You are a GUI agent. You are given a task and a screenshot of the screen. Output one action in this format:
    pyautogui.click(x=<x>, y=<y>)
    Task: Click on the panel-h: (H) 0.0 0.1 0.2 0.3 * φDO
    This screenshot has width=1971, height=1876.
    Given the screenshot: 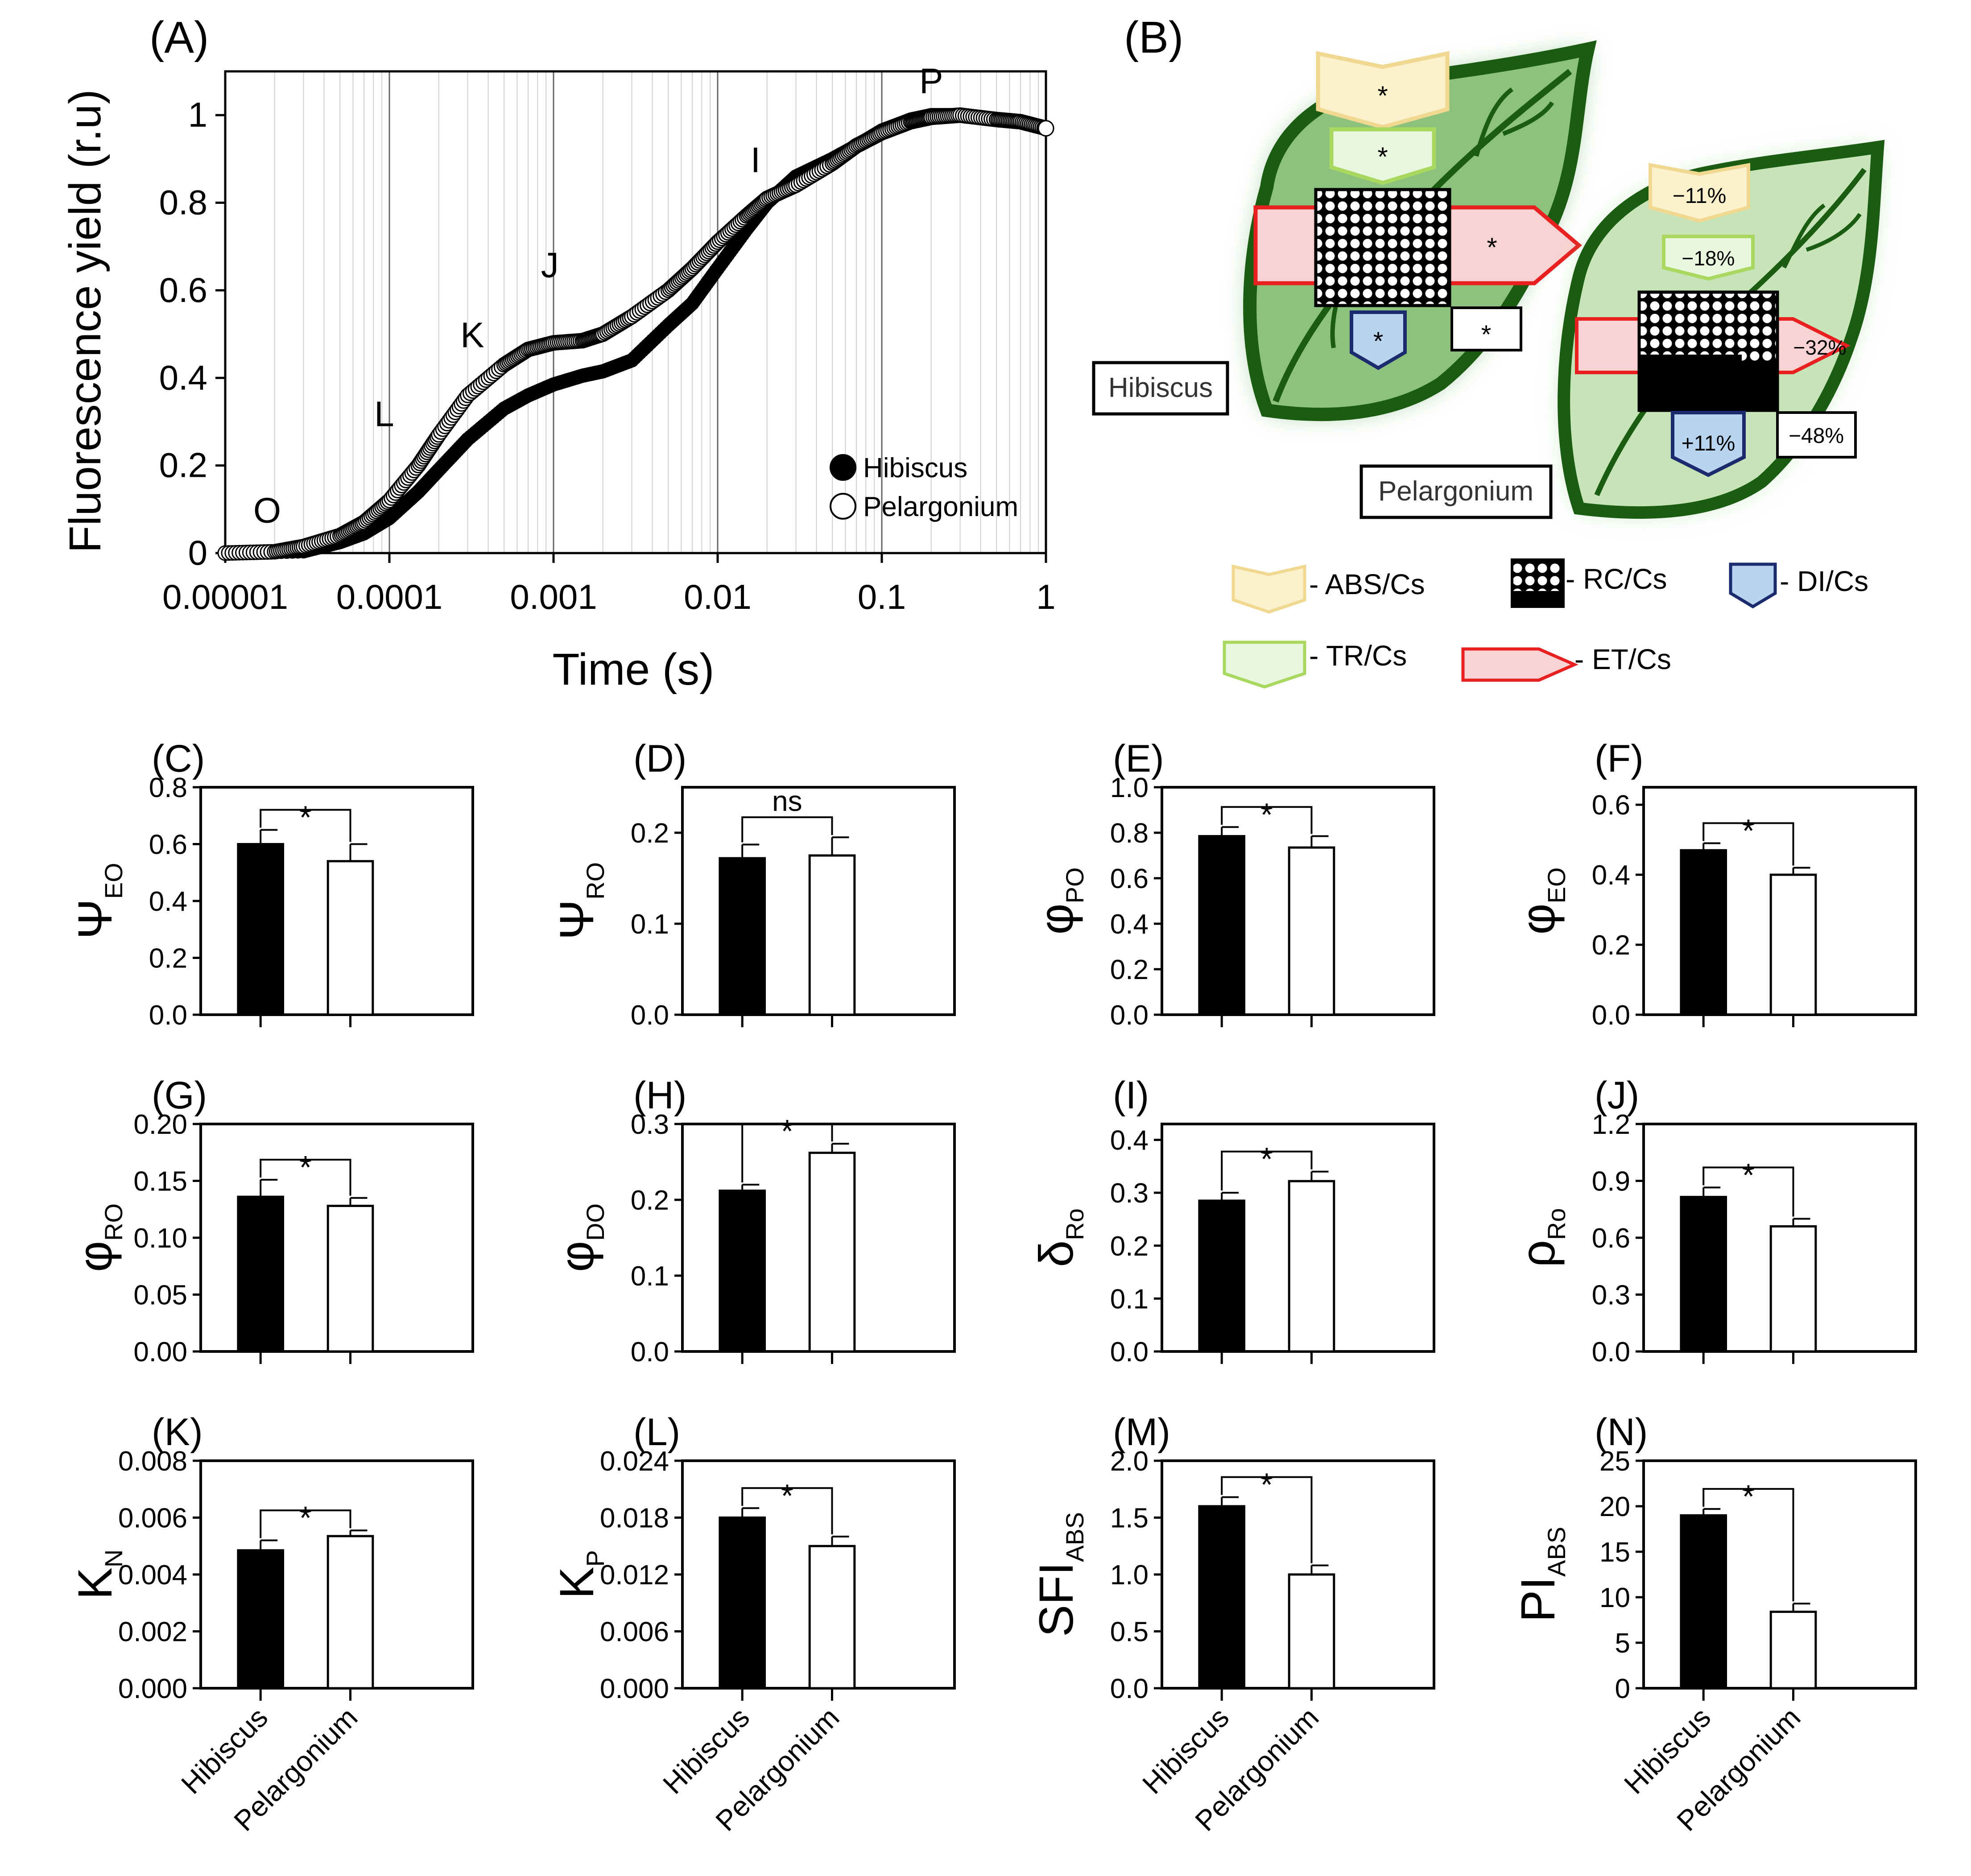 What is the action you would take?
    pyautogui.click(x=753, y=1221)
    